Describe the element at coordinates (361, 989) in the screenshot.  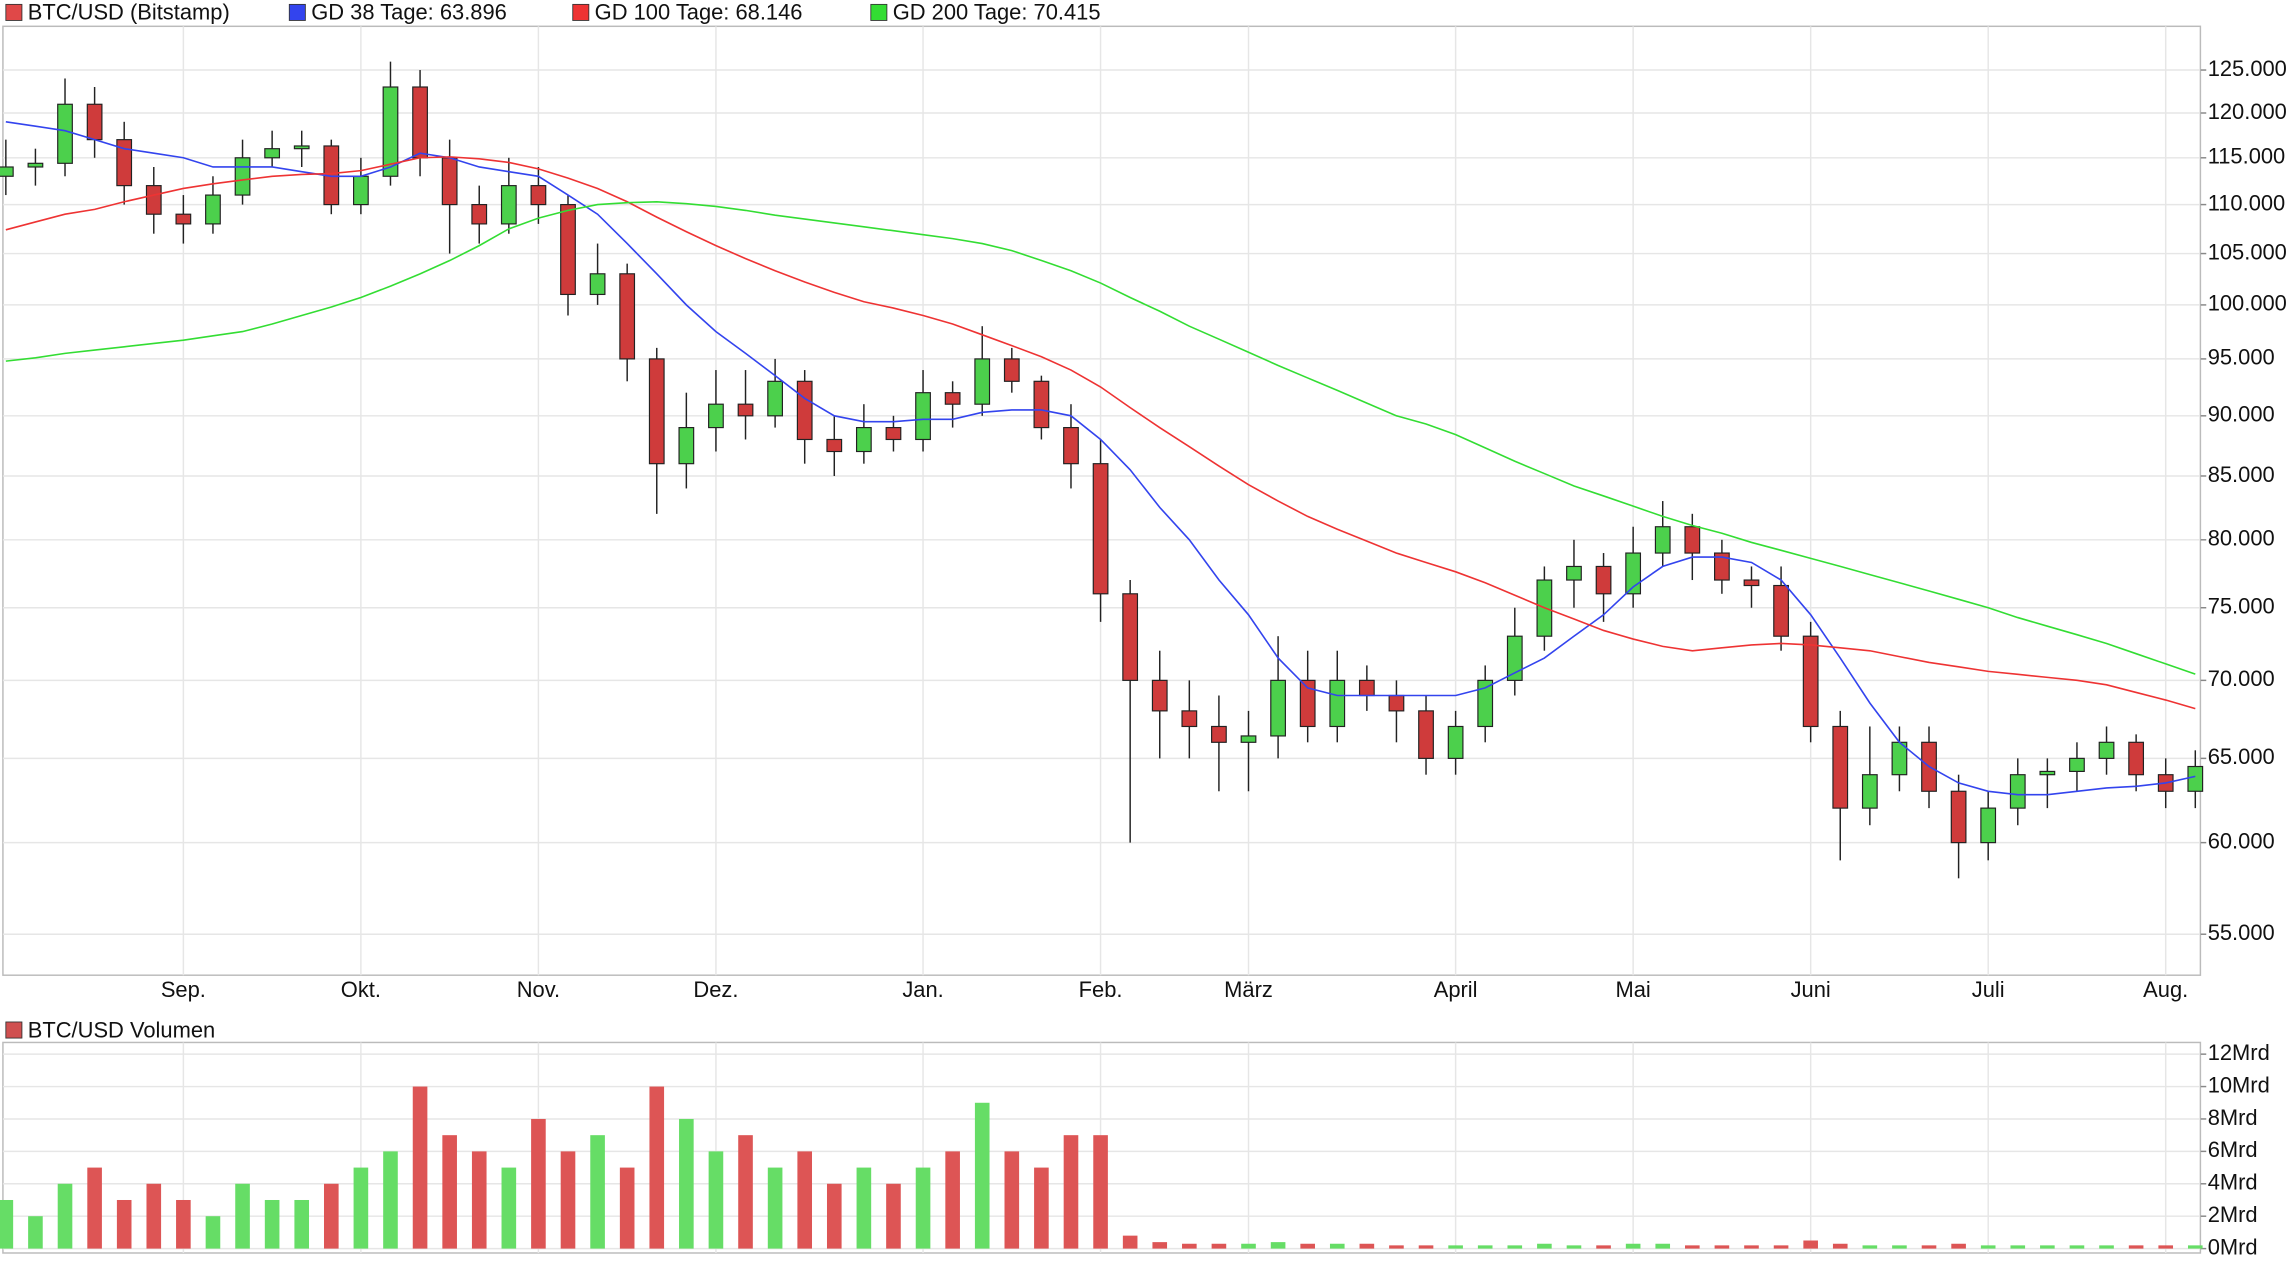
I see `x-tick-label: Okt.` at that location.